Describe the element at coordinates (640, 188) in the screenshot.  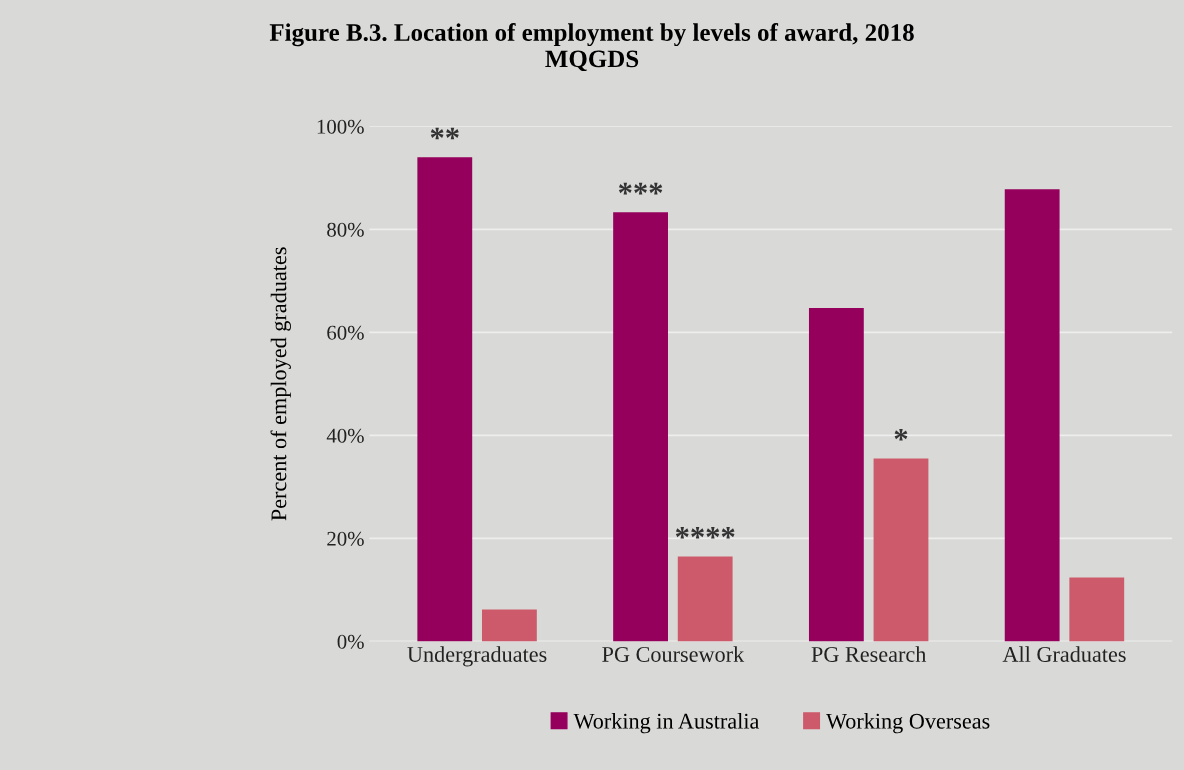
I see `annotation: ***` at that location.